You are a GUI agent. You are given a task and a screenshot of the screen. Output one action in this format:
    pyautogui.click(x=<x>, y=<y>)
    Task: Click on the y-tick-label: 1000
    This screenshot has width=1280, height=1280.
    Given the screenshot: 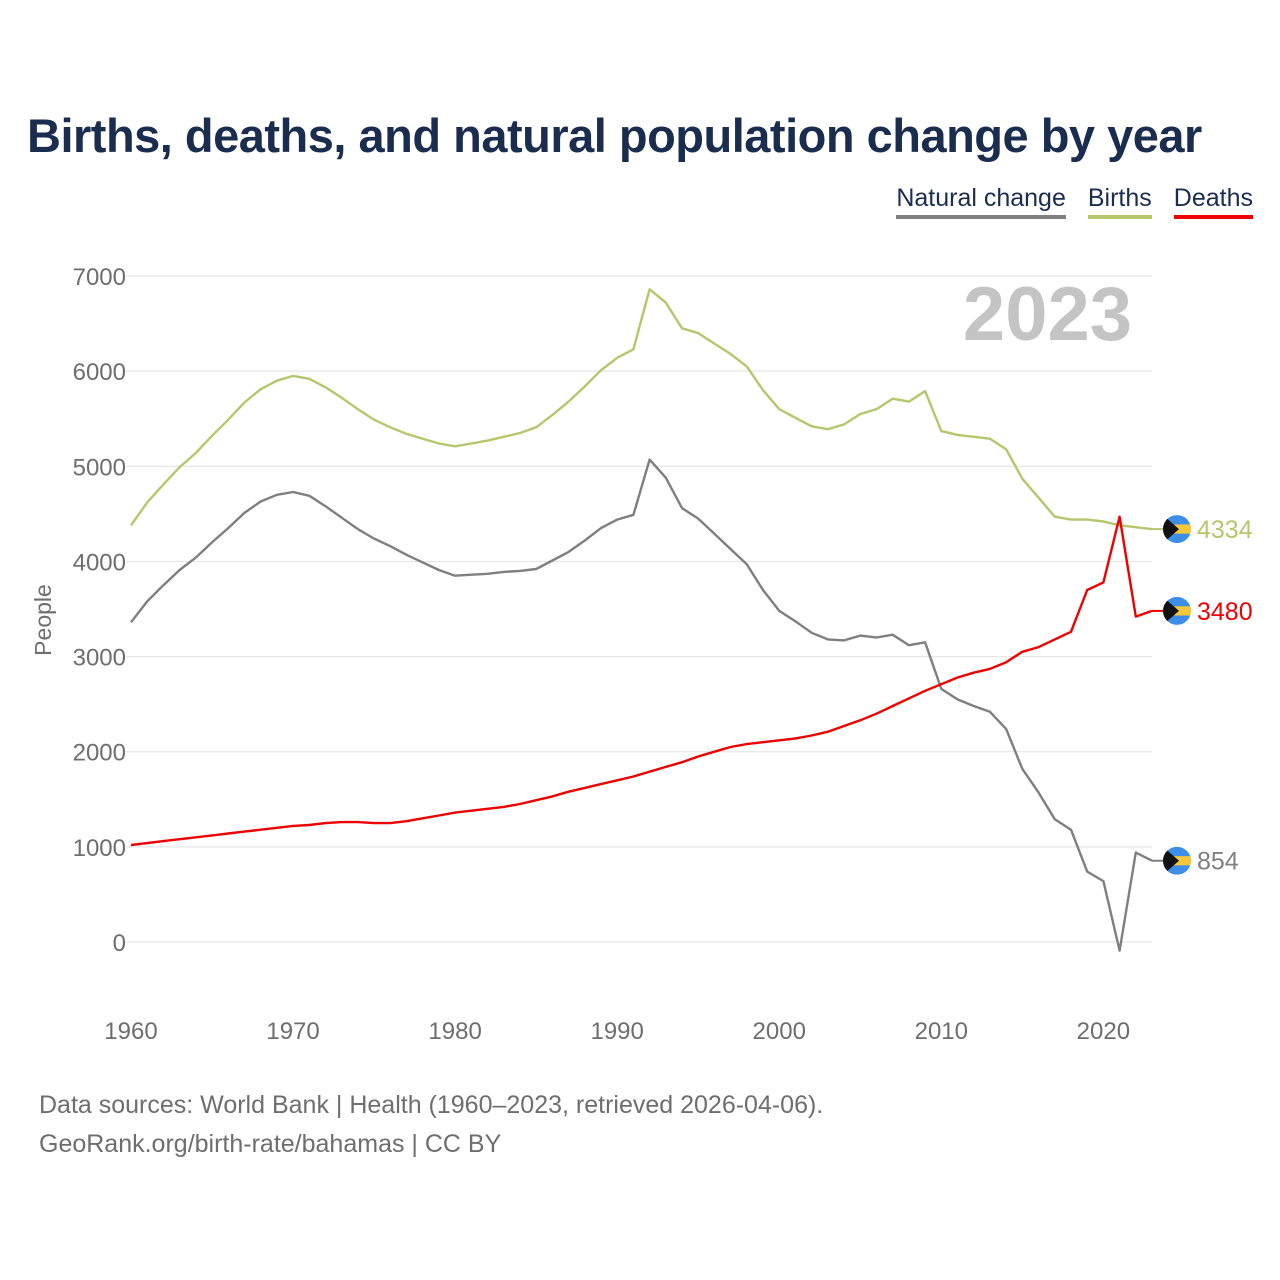 What is the action you would take?
    pyautogui.click(x=99, y=848)
    